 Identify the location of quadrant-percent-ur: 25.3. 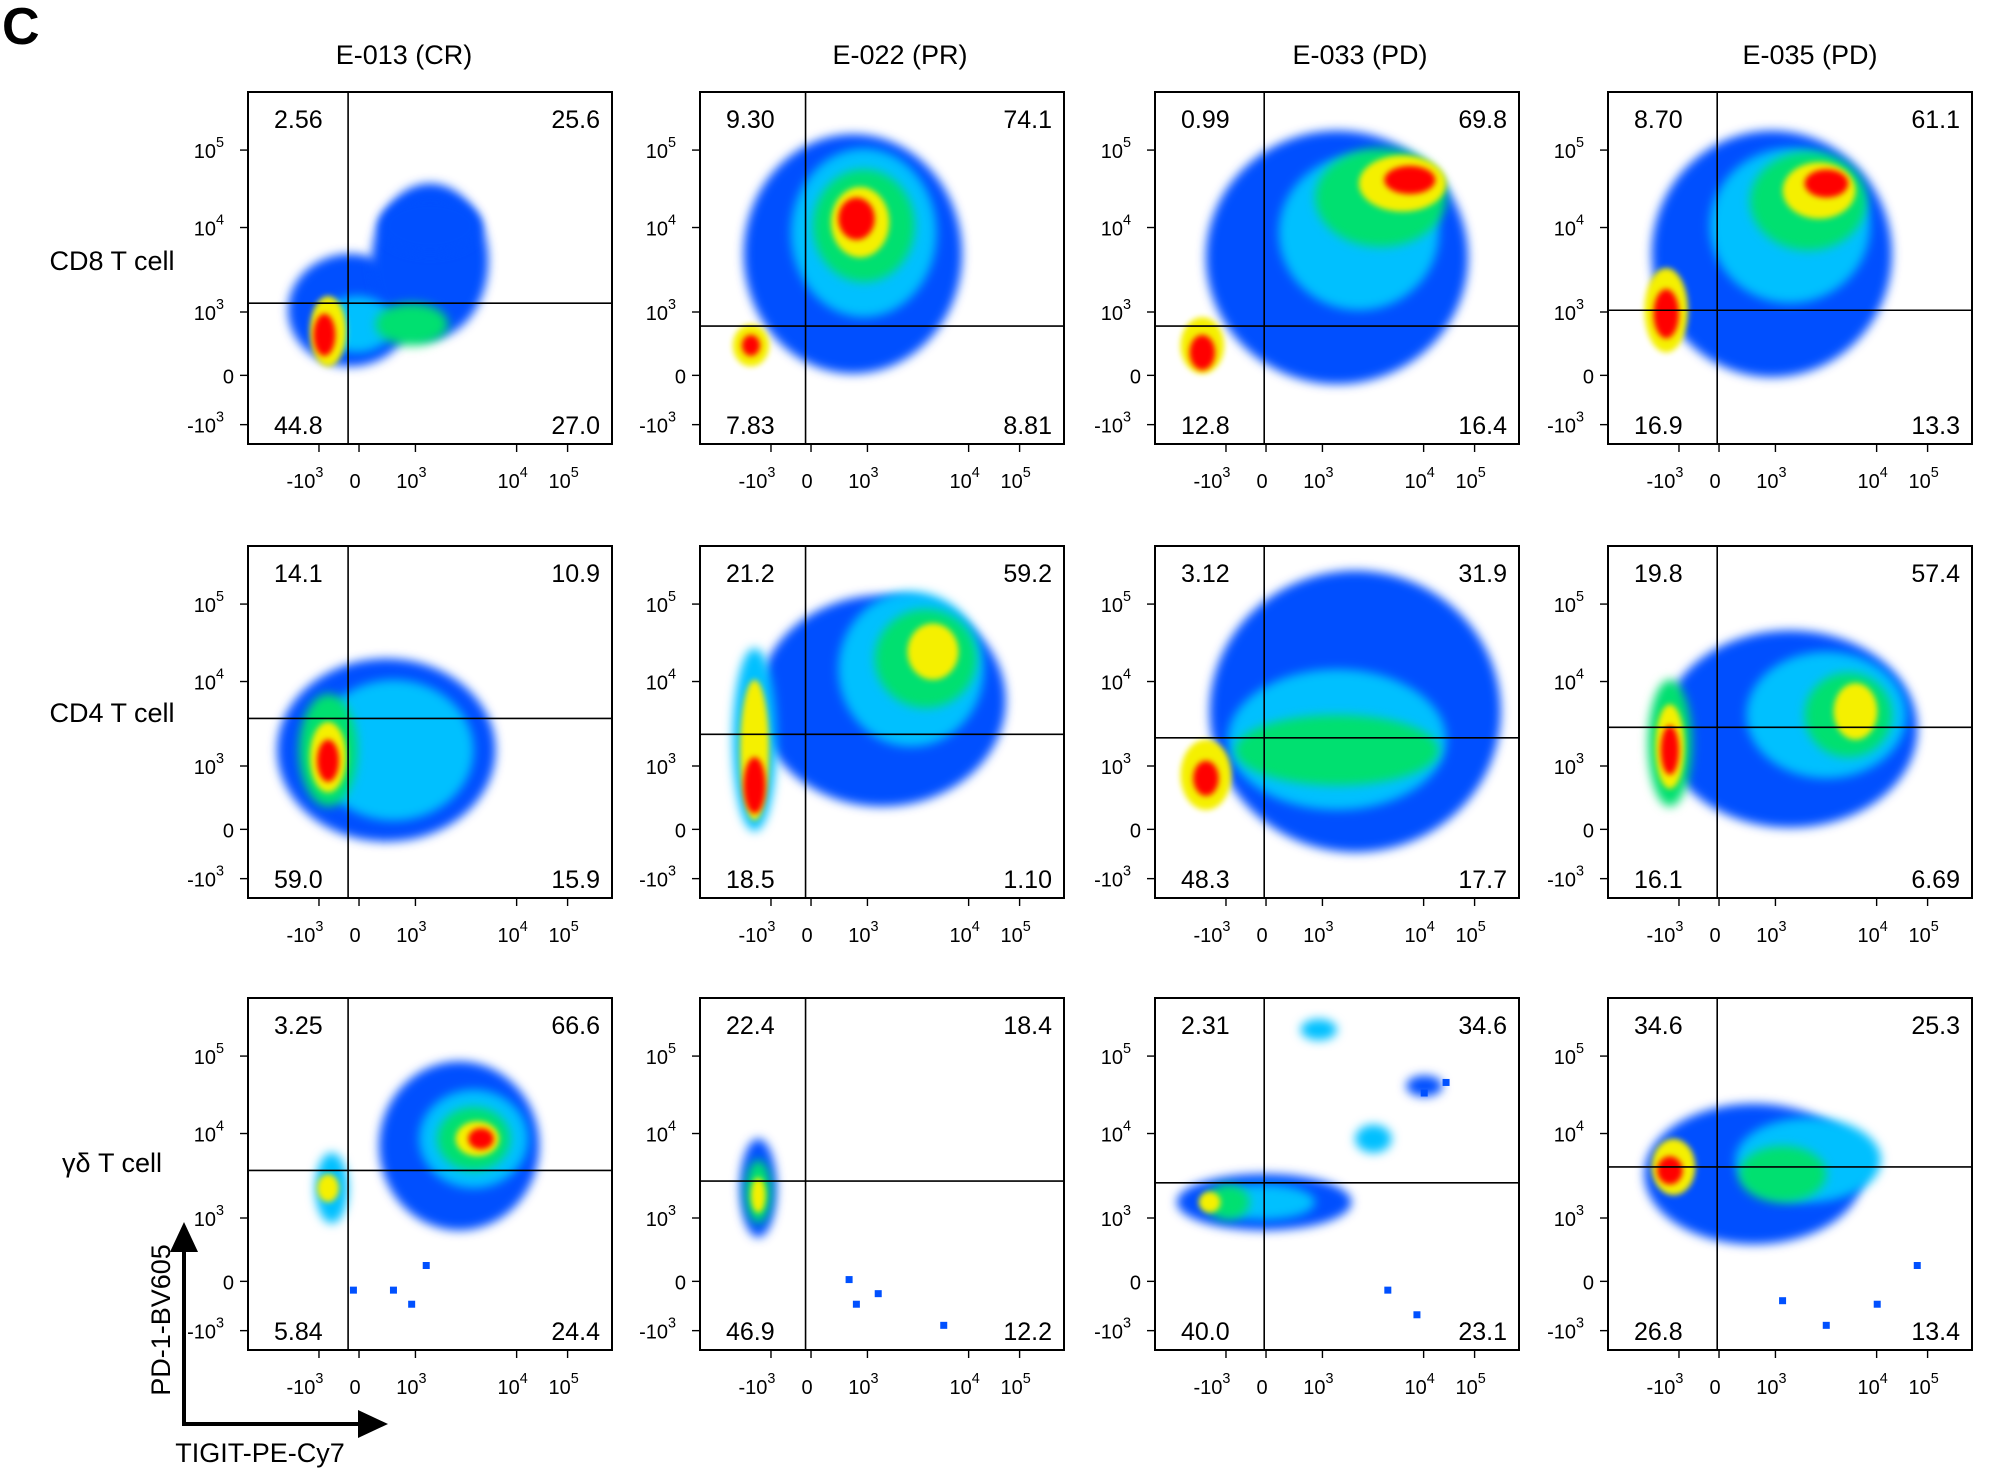
(1935, 1026).